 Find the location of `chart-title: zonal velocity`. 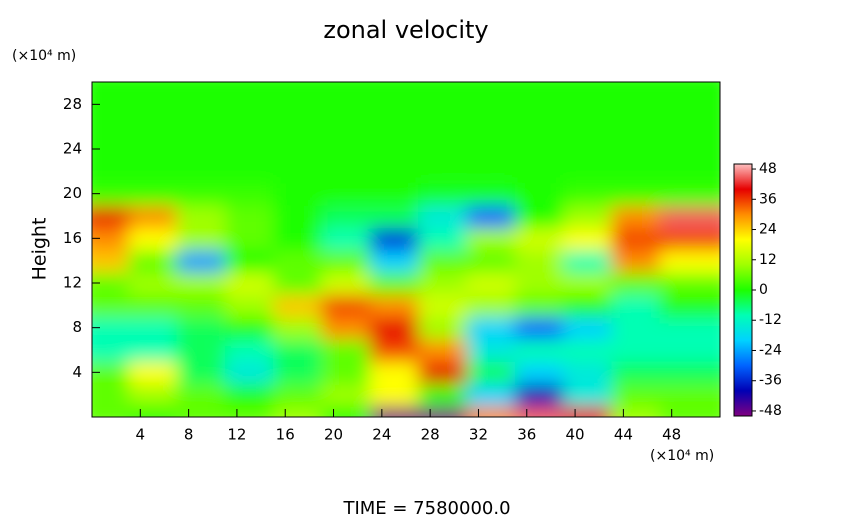

chart-title: zonal velocity is located at coordinates (405, 30).